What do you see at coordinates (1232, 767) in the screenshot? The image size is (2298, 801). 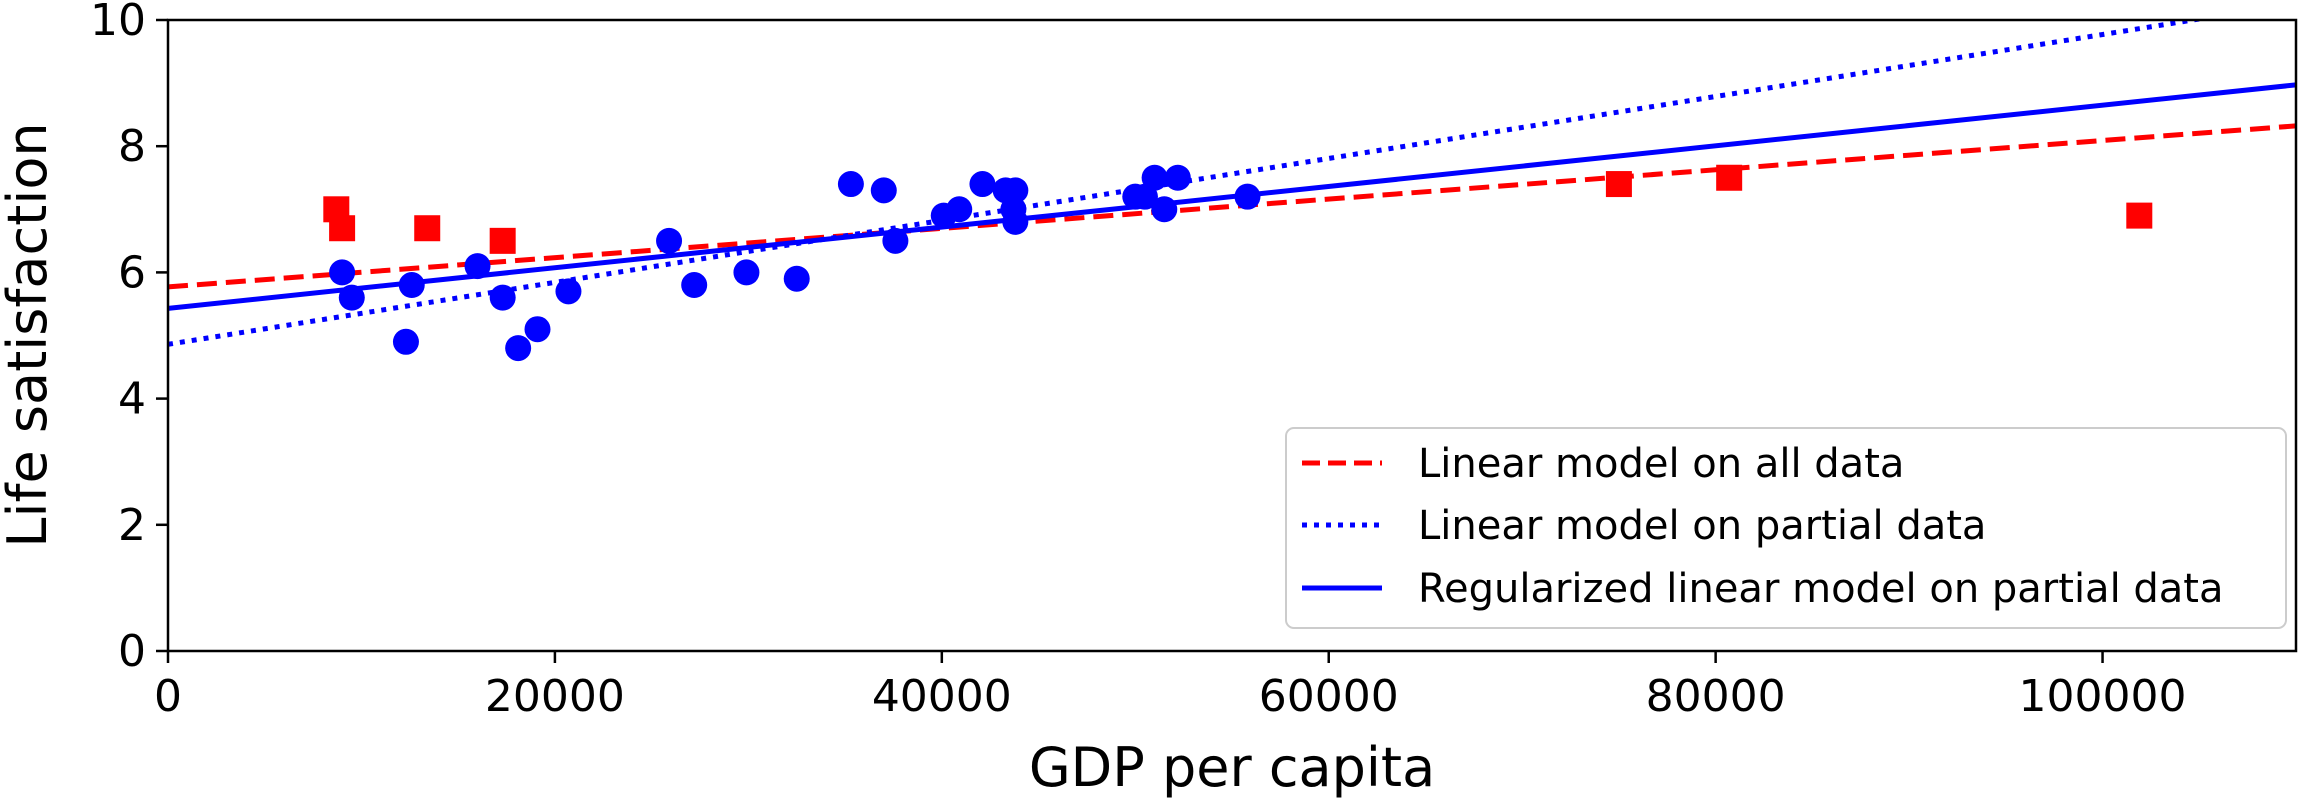 I see `x-axis-label: GDP per capita` at bounding box center [1232, 767].